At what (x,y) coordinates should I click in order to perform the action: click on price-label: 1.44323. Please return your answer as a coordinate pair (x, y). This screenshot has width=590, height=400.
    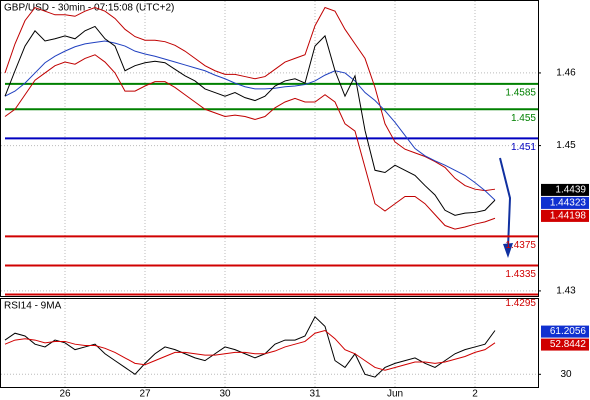
    Looking at the image, I should click on (568, 203).